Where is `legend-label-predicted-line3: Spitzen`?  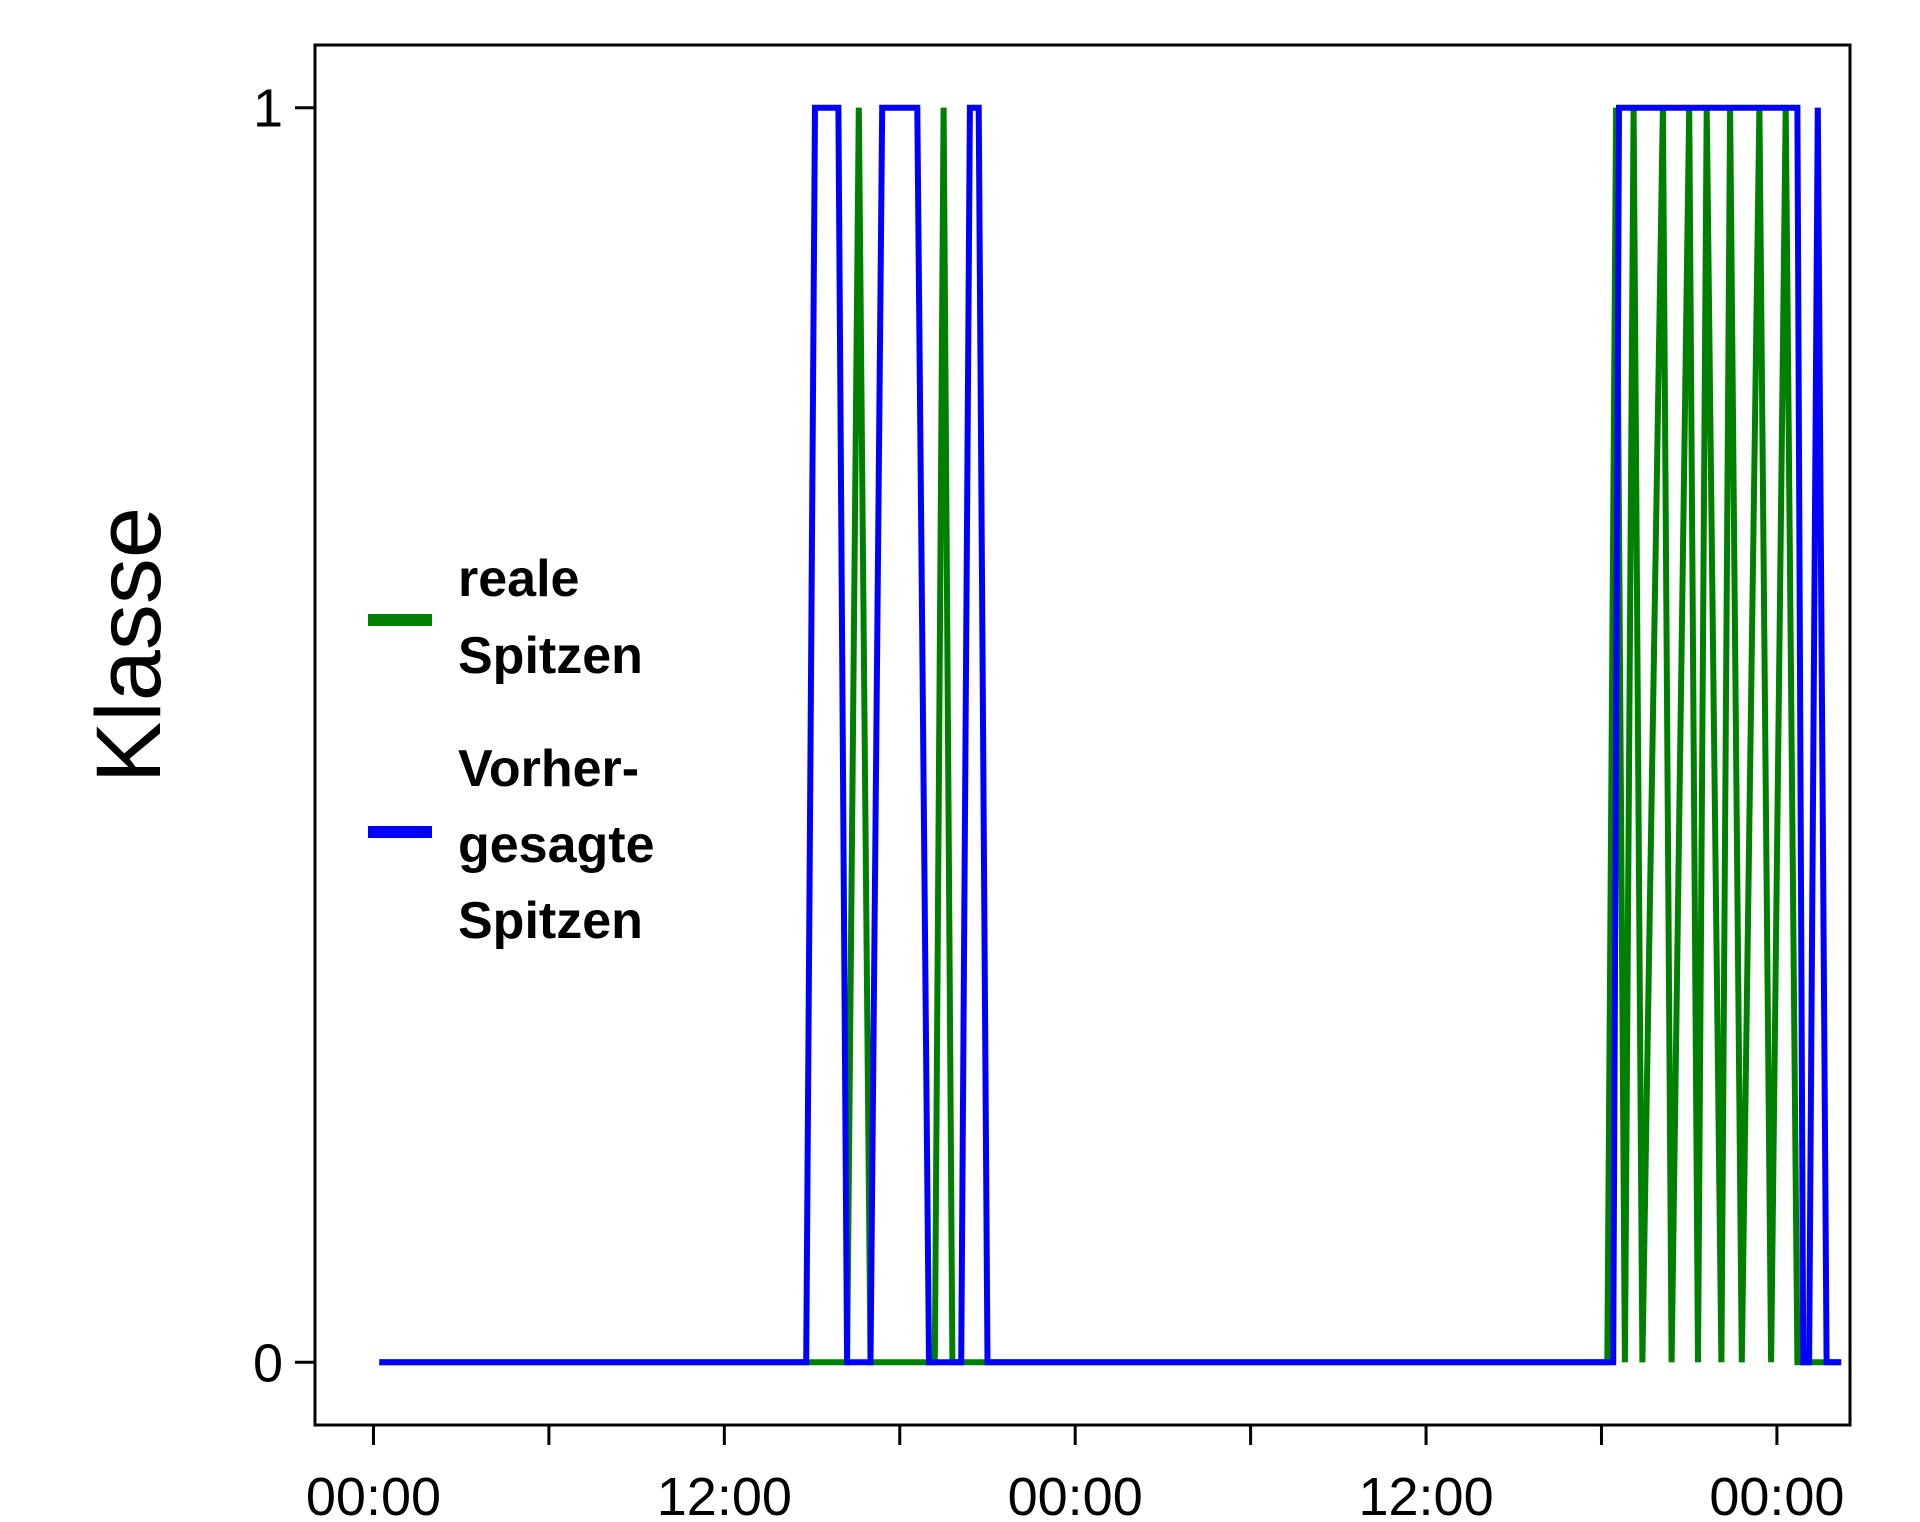
legend-label-predicted-line3: Spitzen is located at coordinates (550, 921).